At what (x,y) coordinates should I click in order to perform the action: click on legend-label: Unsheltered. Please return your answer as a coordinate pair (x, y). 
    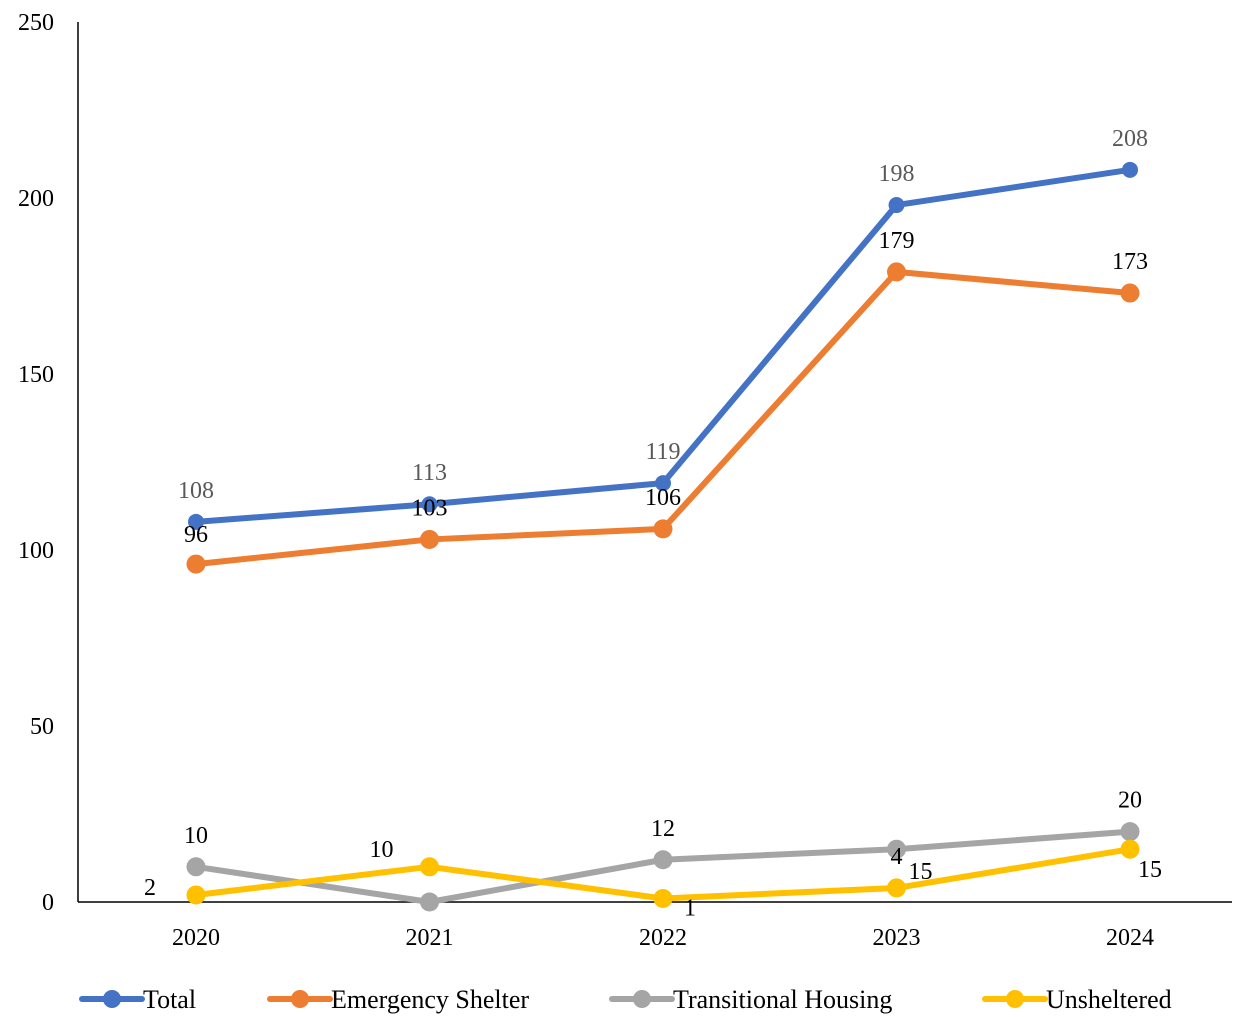
    Looking at the image, I should click on (1109, 999).